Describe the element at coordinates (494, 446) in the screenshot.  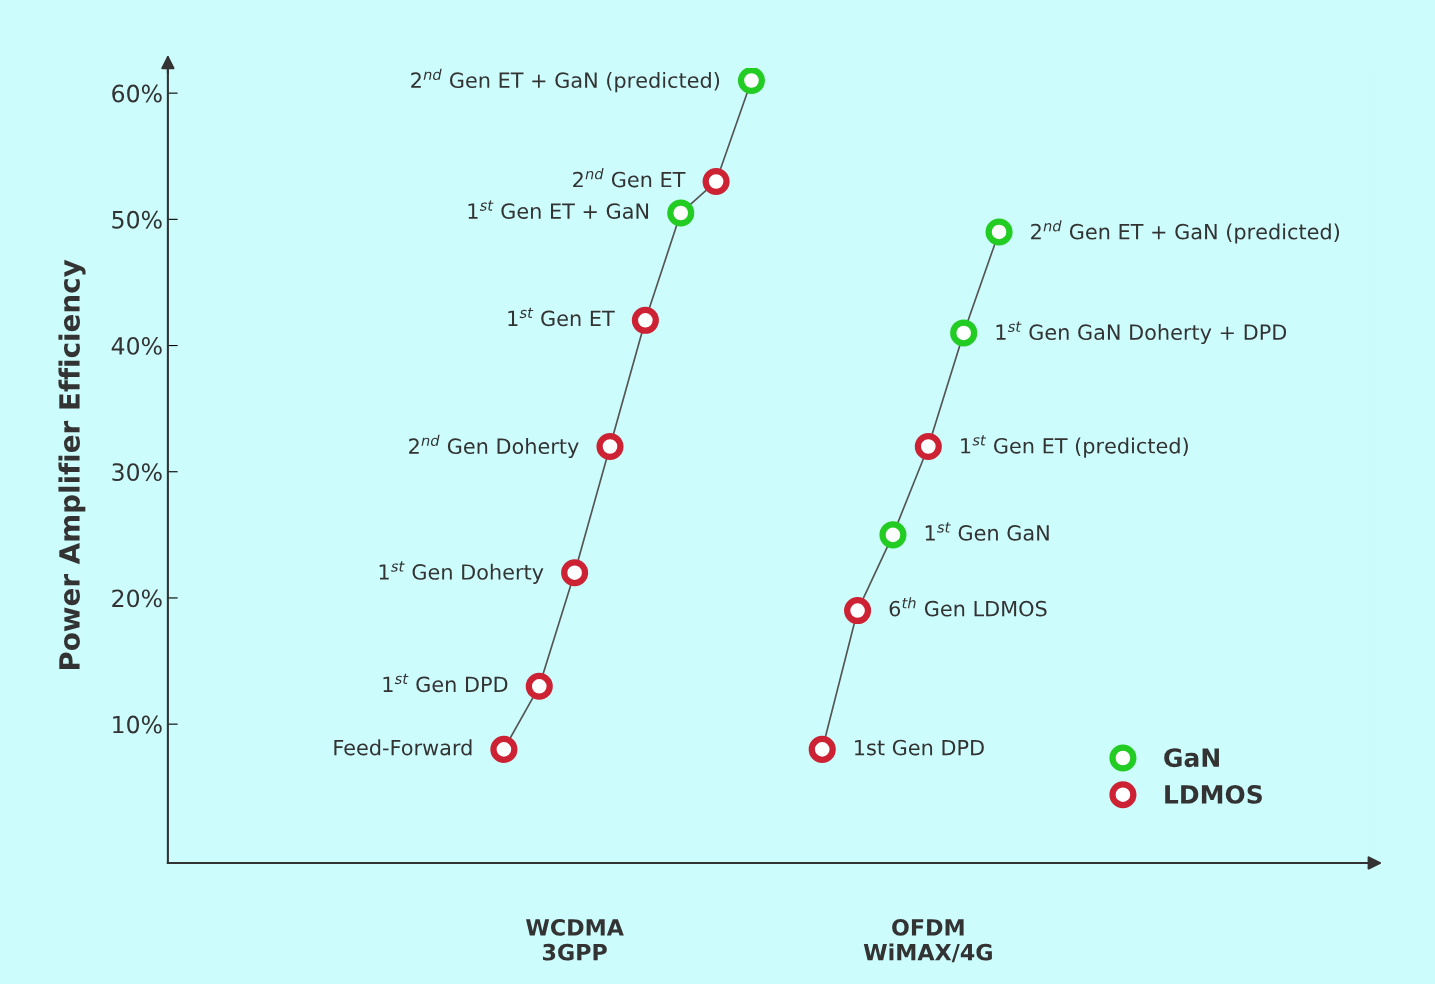
I see `annotation: 2$^{nd}$ Gen Doherty` at that location.